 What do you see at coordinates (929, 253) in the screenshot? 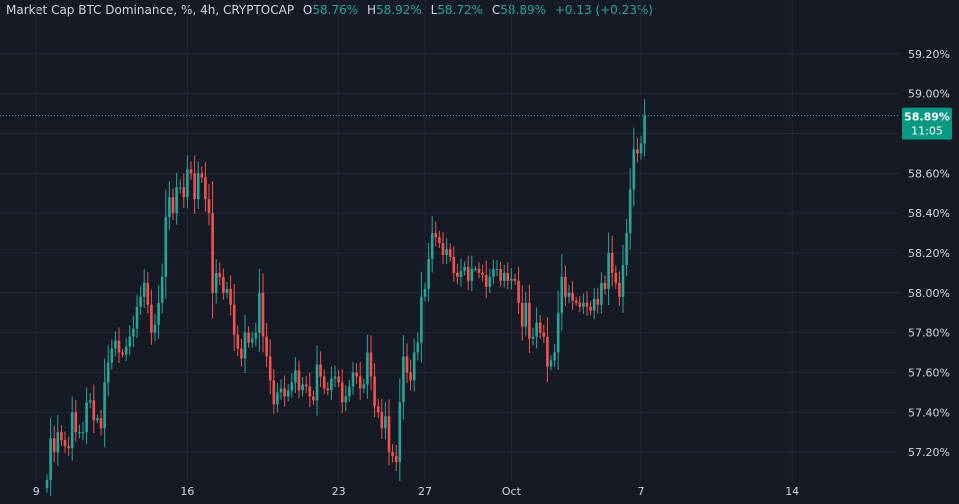
I see `y-tick-label: 58.20%` at bounding box center [929, 253].